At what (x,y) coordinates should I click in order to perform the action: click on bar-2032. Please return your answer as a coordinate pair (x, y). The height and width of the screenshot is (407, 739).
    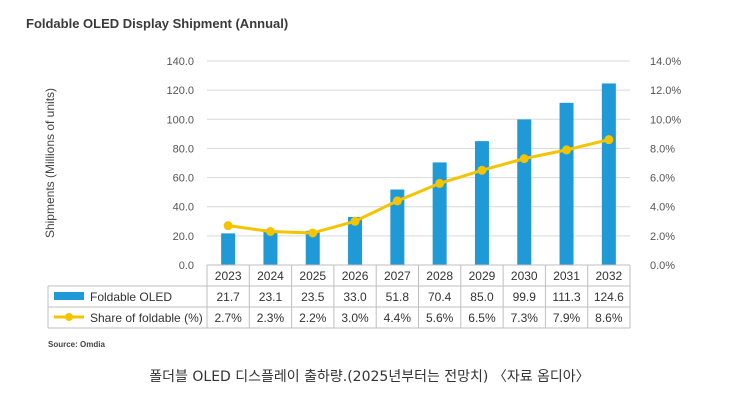
    Looking at the image, I should click on (608, 174).